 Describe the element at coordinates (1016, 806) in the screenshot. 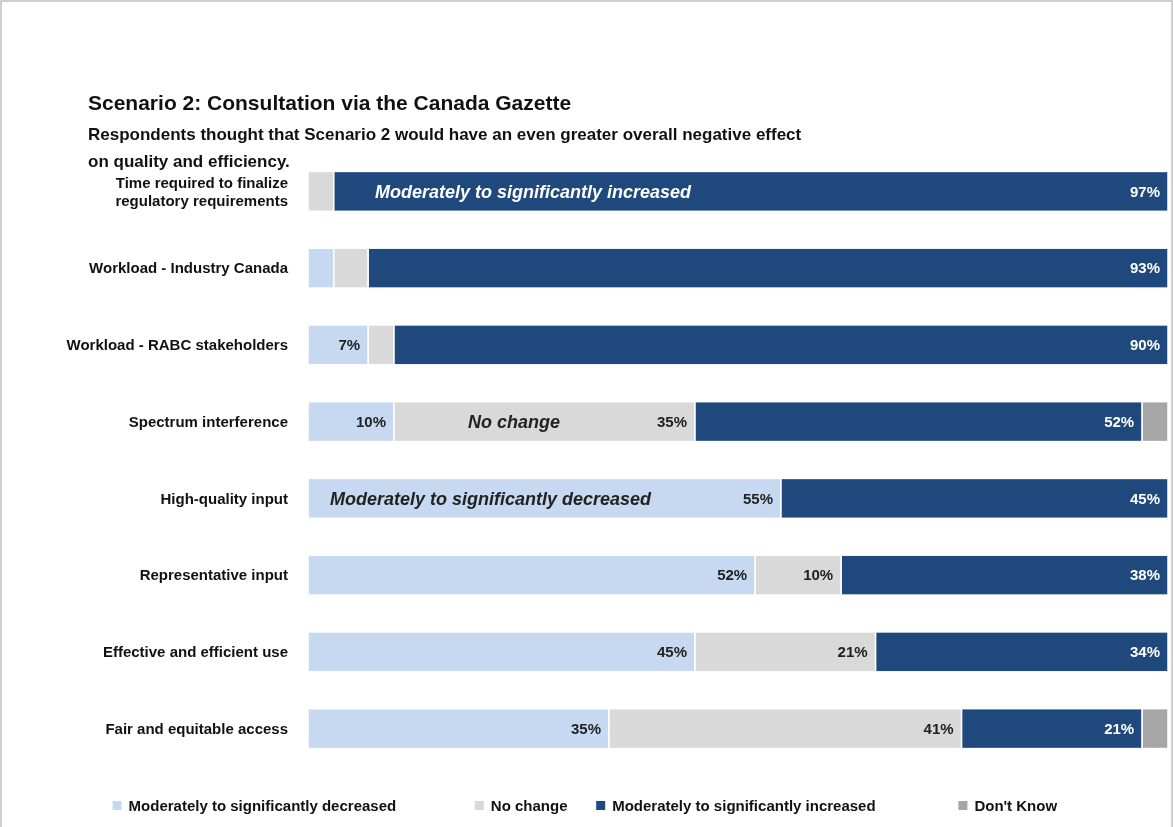

I see `legend-label: Don't Know` at that location.